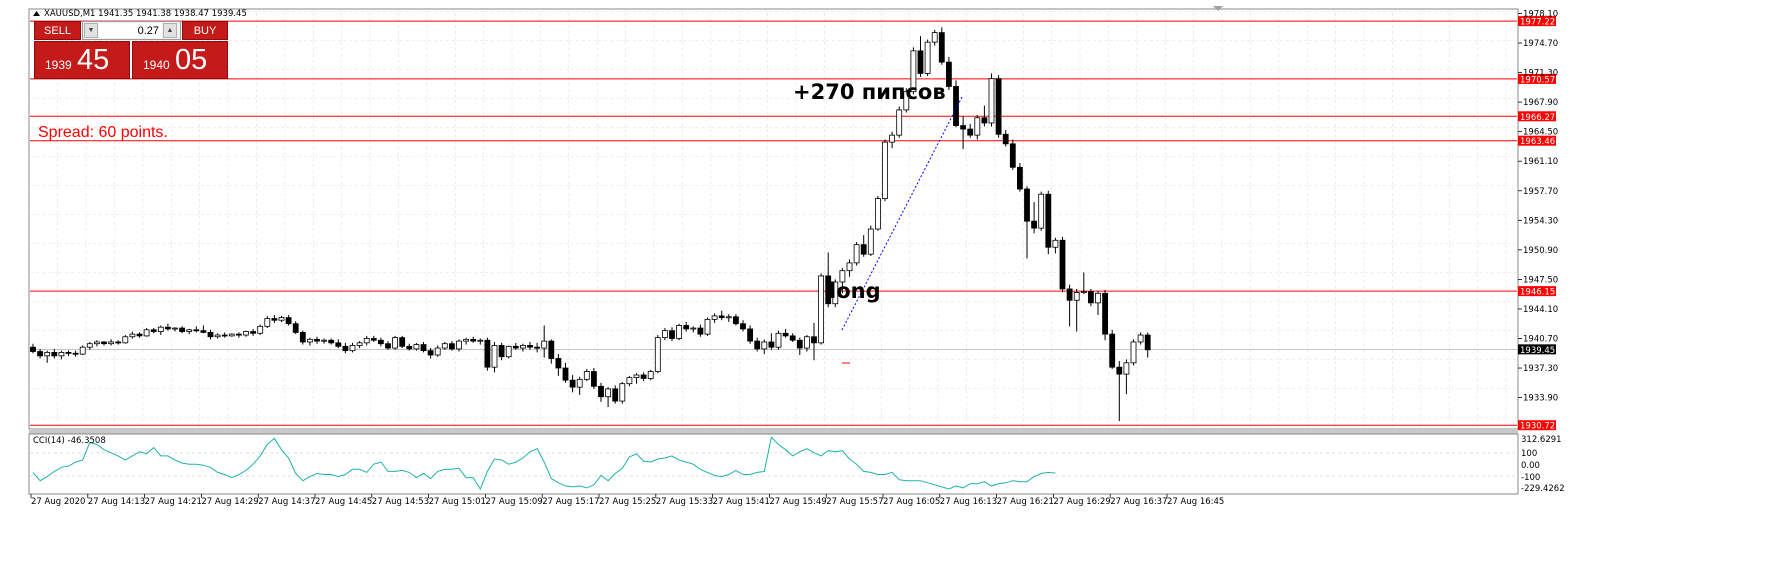 The image size is (1770, 580). Describe the element at coordinates (1537, 427) in the screenshot. I see `level-price-tag-text: 1930.72` at that location.